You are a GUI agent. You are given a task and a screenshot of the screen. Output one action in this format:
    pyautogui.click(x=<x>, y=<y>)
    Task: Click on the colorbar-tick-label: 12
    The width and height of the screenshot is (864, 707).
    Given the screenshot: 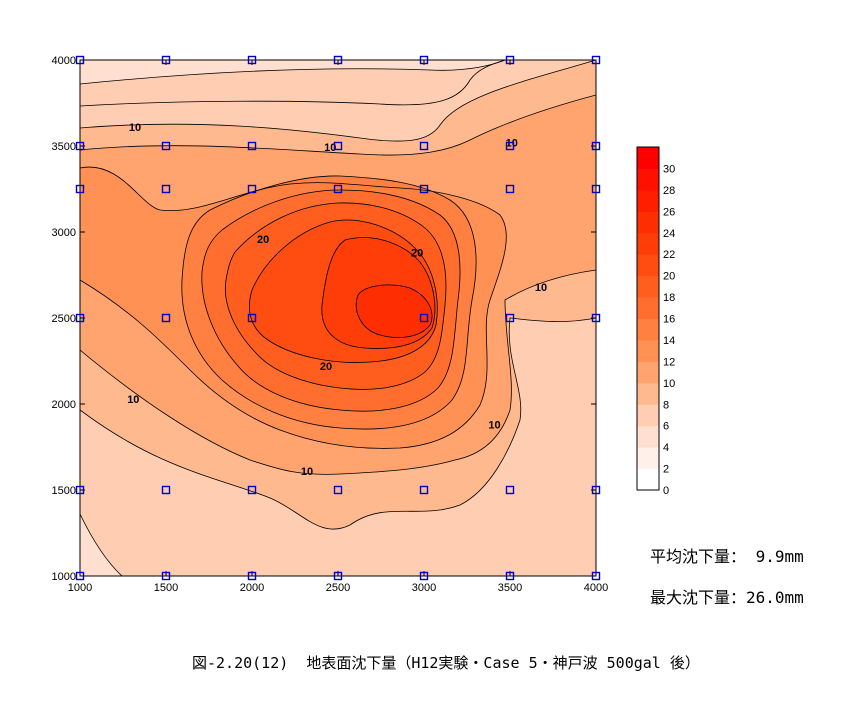 What is the action you would take?
    pyautogui.click(x=669, y=362)
    